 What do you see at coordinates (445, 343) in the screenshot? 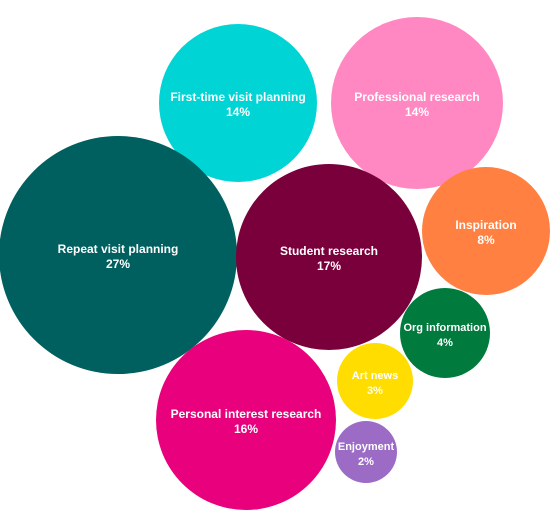
I see `bubble-value-label: 4%` at bounding box center [445, 343].